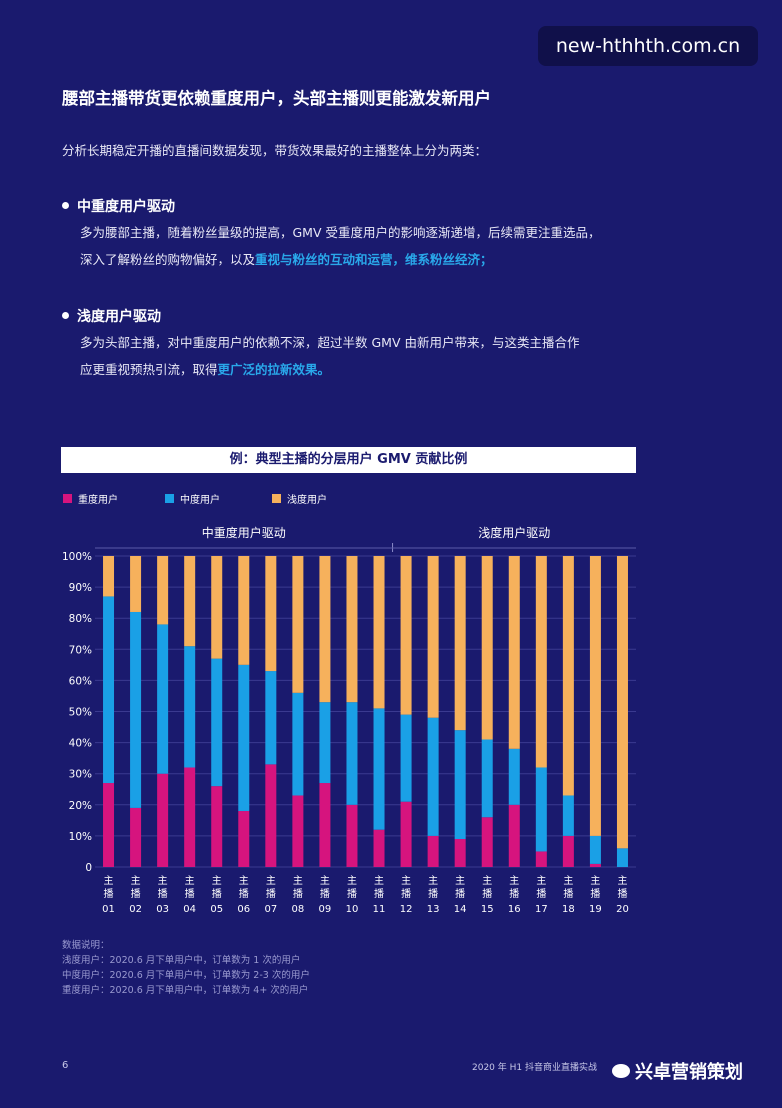 This screenshot has height=1108, width=782. What do you see at coordinates (65, 1065) in the screenshot?
I see `page-number: 6` at bounding box center [65, 1065].